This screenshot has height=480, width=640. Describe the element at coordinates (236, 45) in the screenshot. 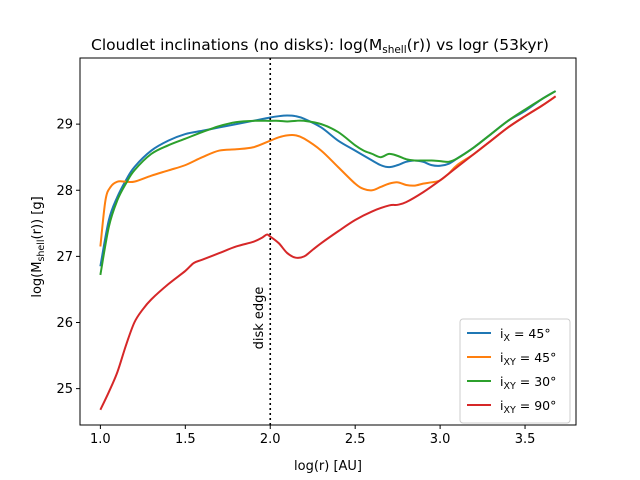

I see `chart-title-main: Cloudlet inclinations (no disks): log(M` at that location.